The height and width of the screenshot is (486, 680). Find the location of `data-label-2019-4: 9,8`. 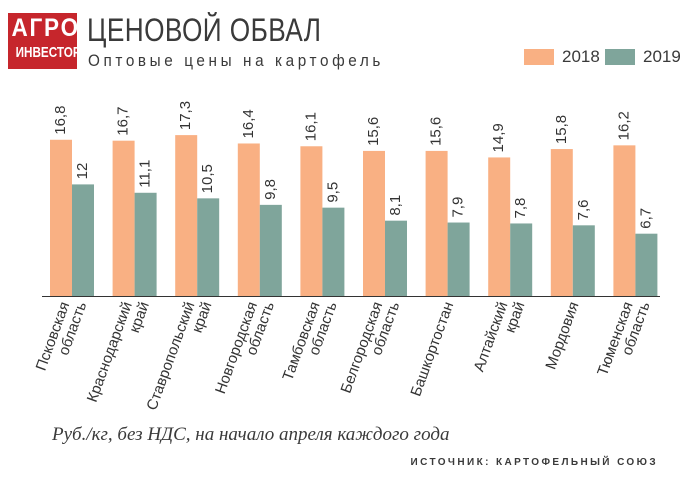

data-label-2019-4: 9,8 is located at coordinates (270, 189).